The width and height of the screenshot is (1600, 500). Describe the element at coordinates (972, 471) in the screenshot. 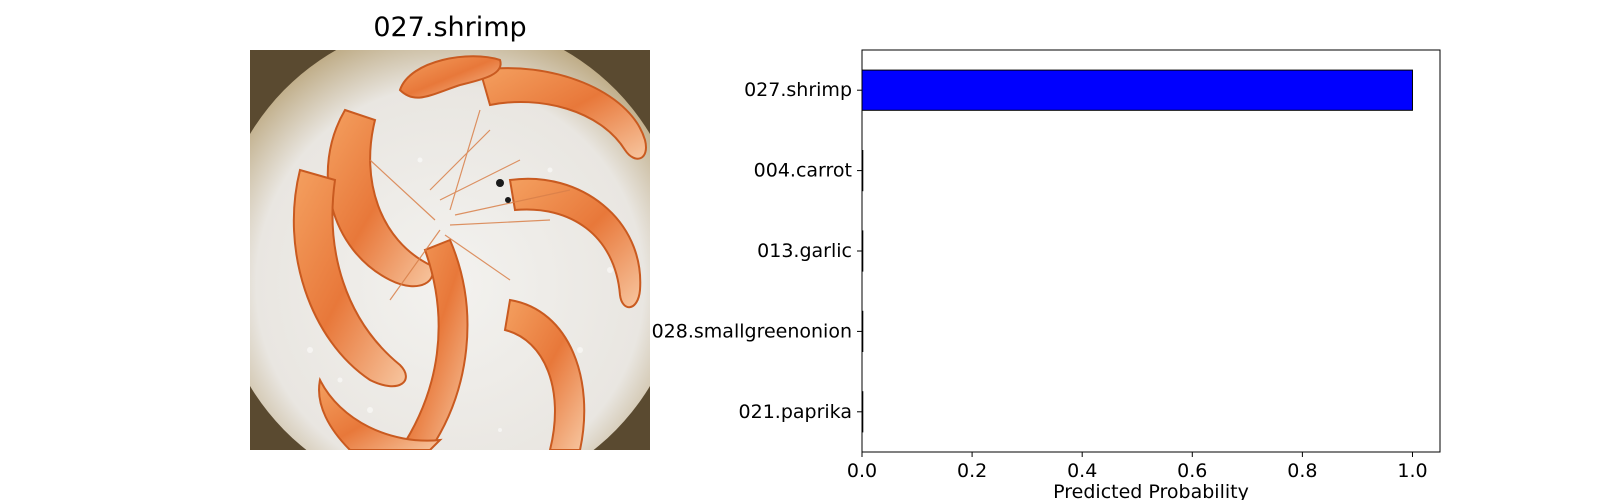

I see `x-tick-label: 0.2` at that location.